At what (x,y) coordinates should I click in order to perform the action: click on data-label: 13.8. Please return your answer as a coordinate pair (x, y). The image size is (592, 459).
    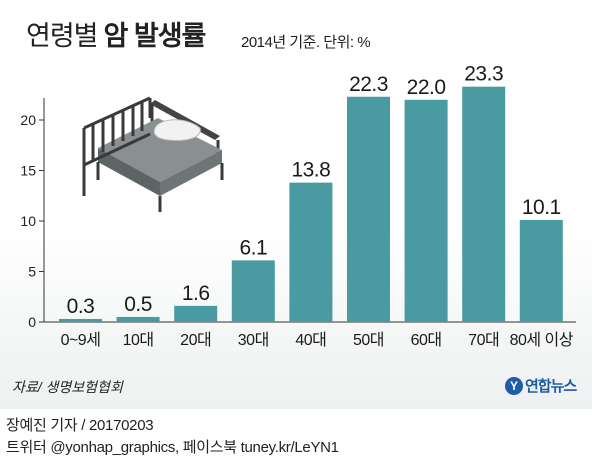
    Looking at the image, I should click on (310, 170).